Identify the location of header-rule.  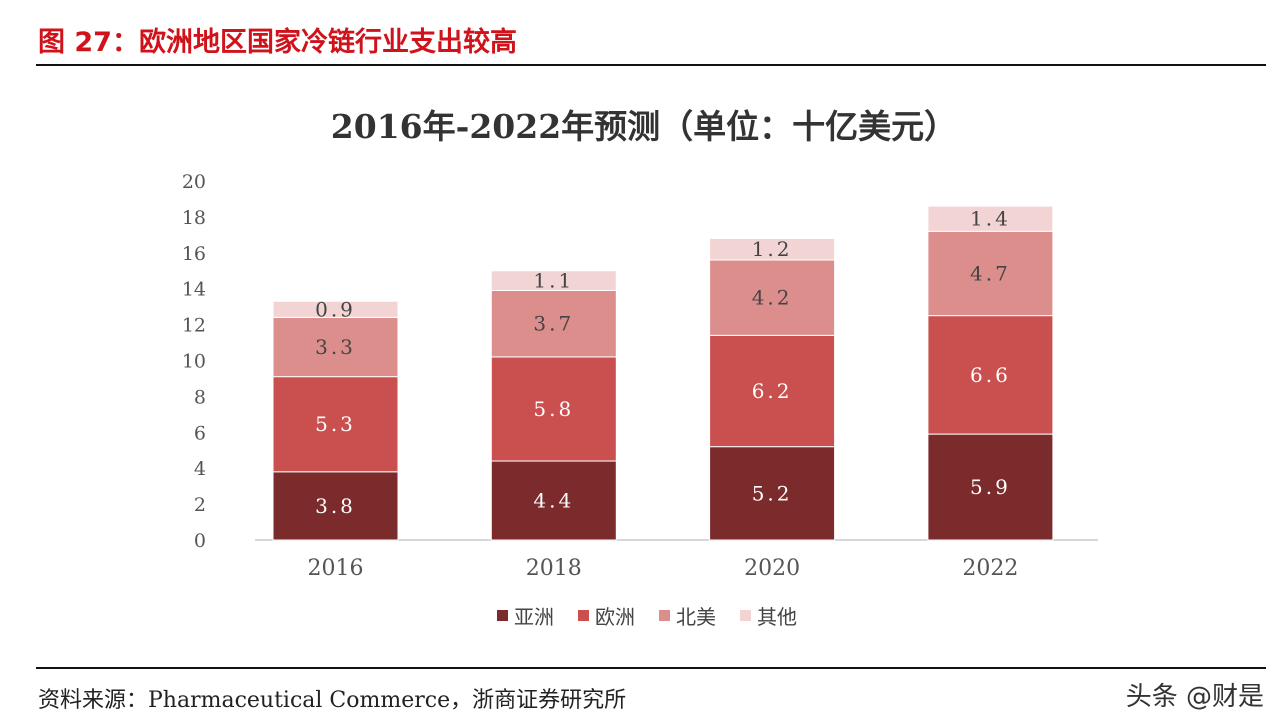
(651, 65).